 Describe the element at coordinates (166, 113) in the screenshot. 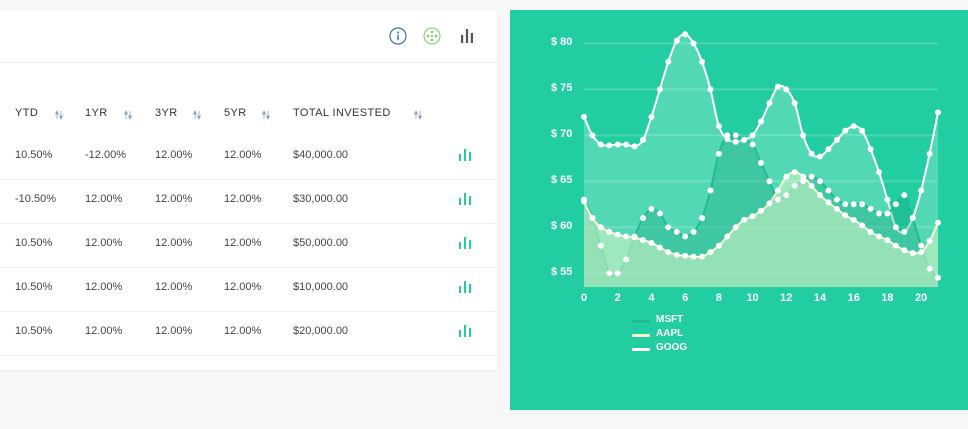

I see `column-header-3yr: 3YR` at that location.